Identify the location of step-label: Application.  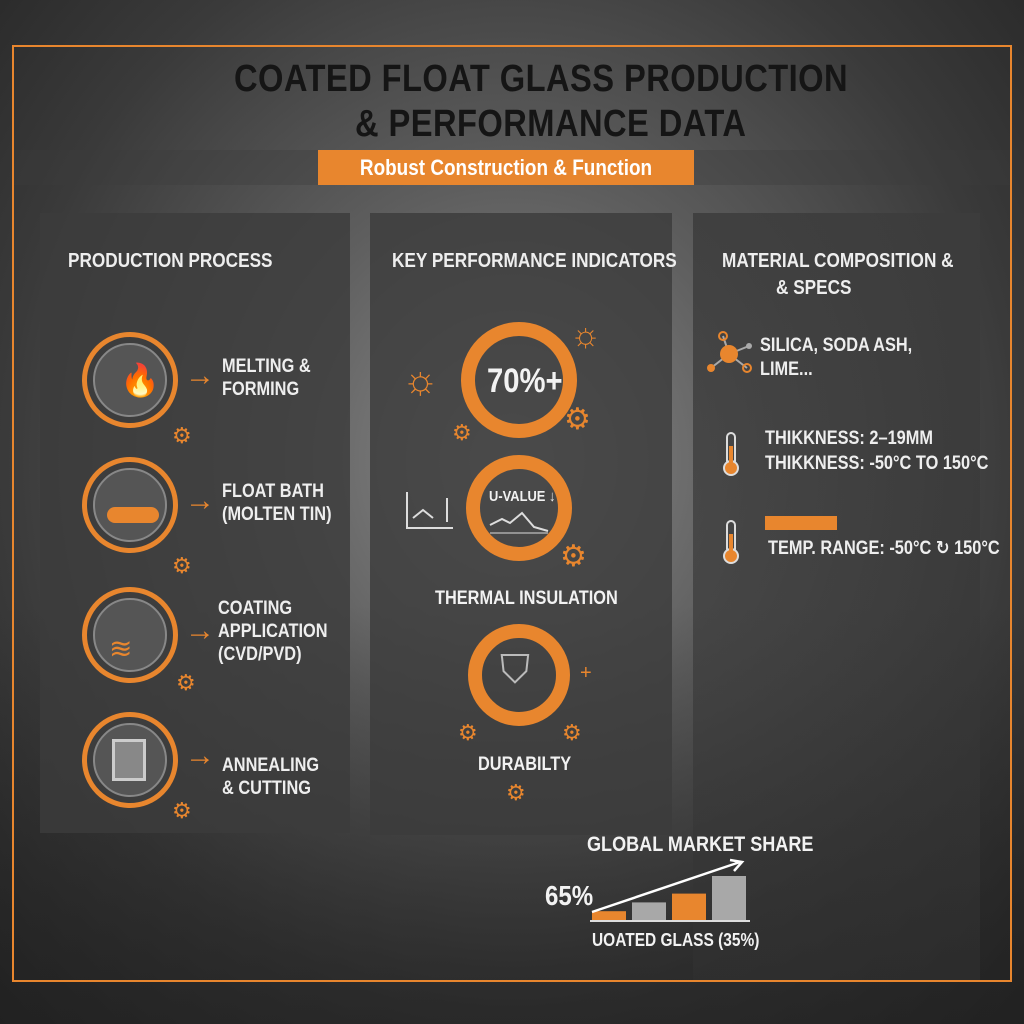
(273, 631).